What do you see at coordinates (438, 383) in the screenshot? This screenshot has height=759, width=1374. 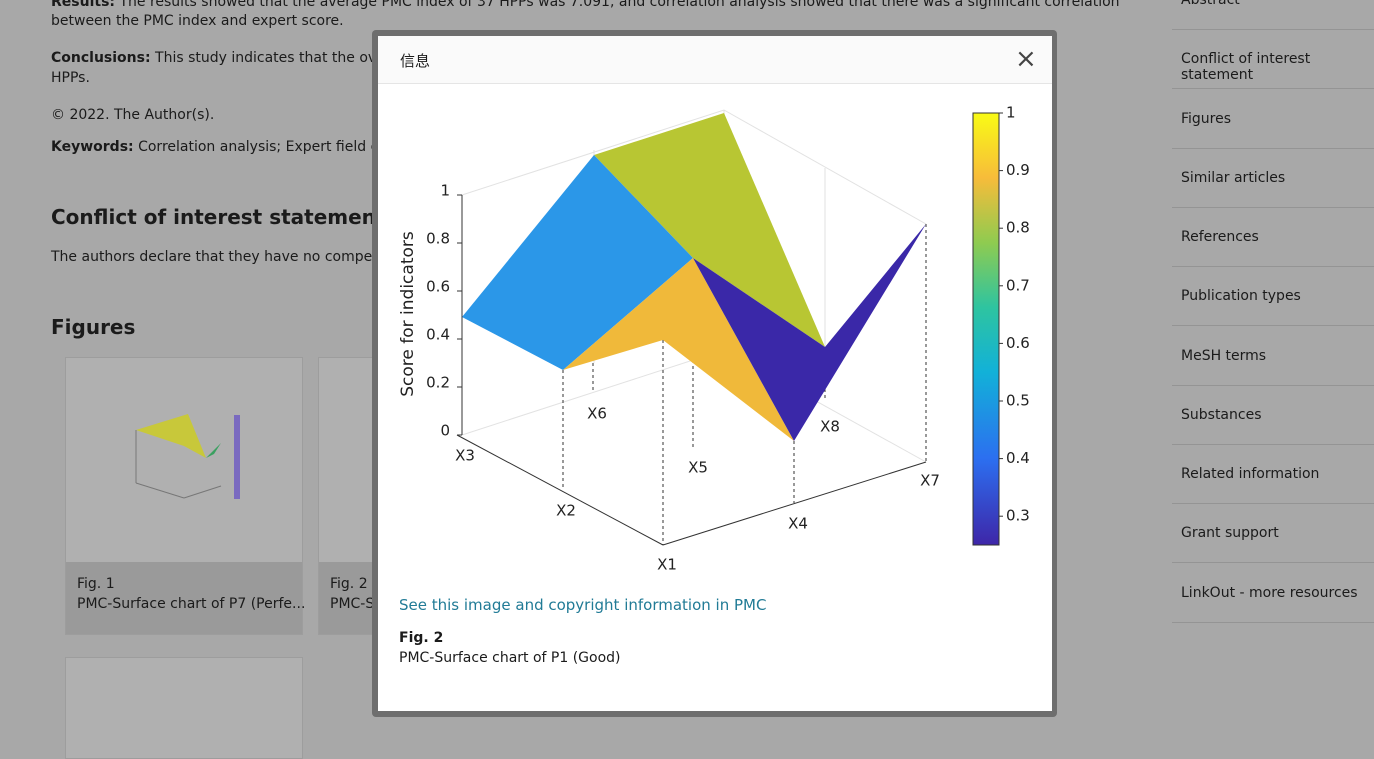 I see `z-tick-label: 0.2` at bounding box center [438, 383].